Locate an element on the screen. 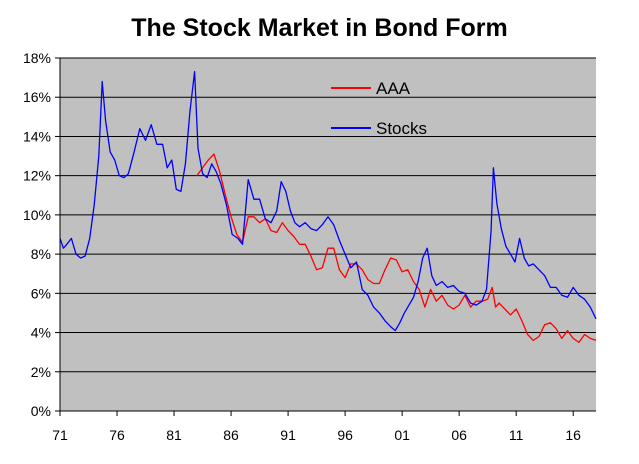 The image size is (639, 464). x-tick-label-9: 16 is located at coordinates (573, 435).